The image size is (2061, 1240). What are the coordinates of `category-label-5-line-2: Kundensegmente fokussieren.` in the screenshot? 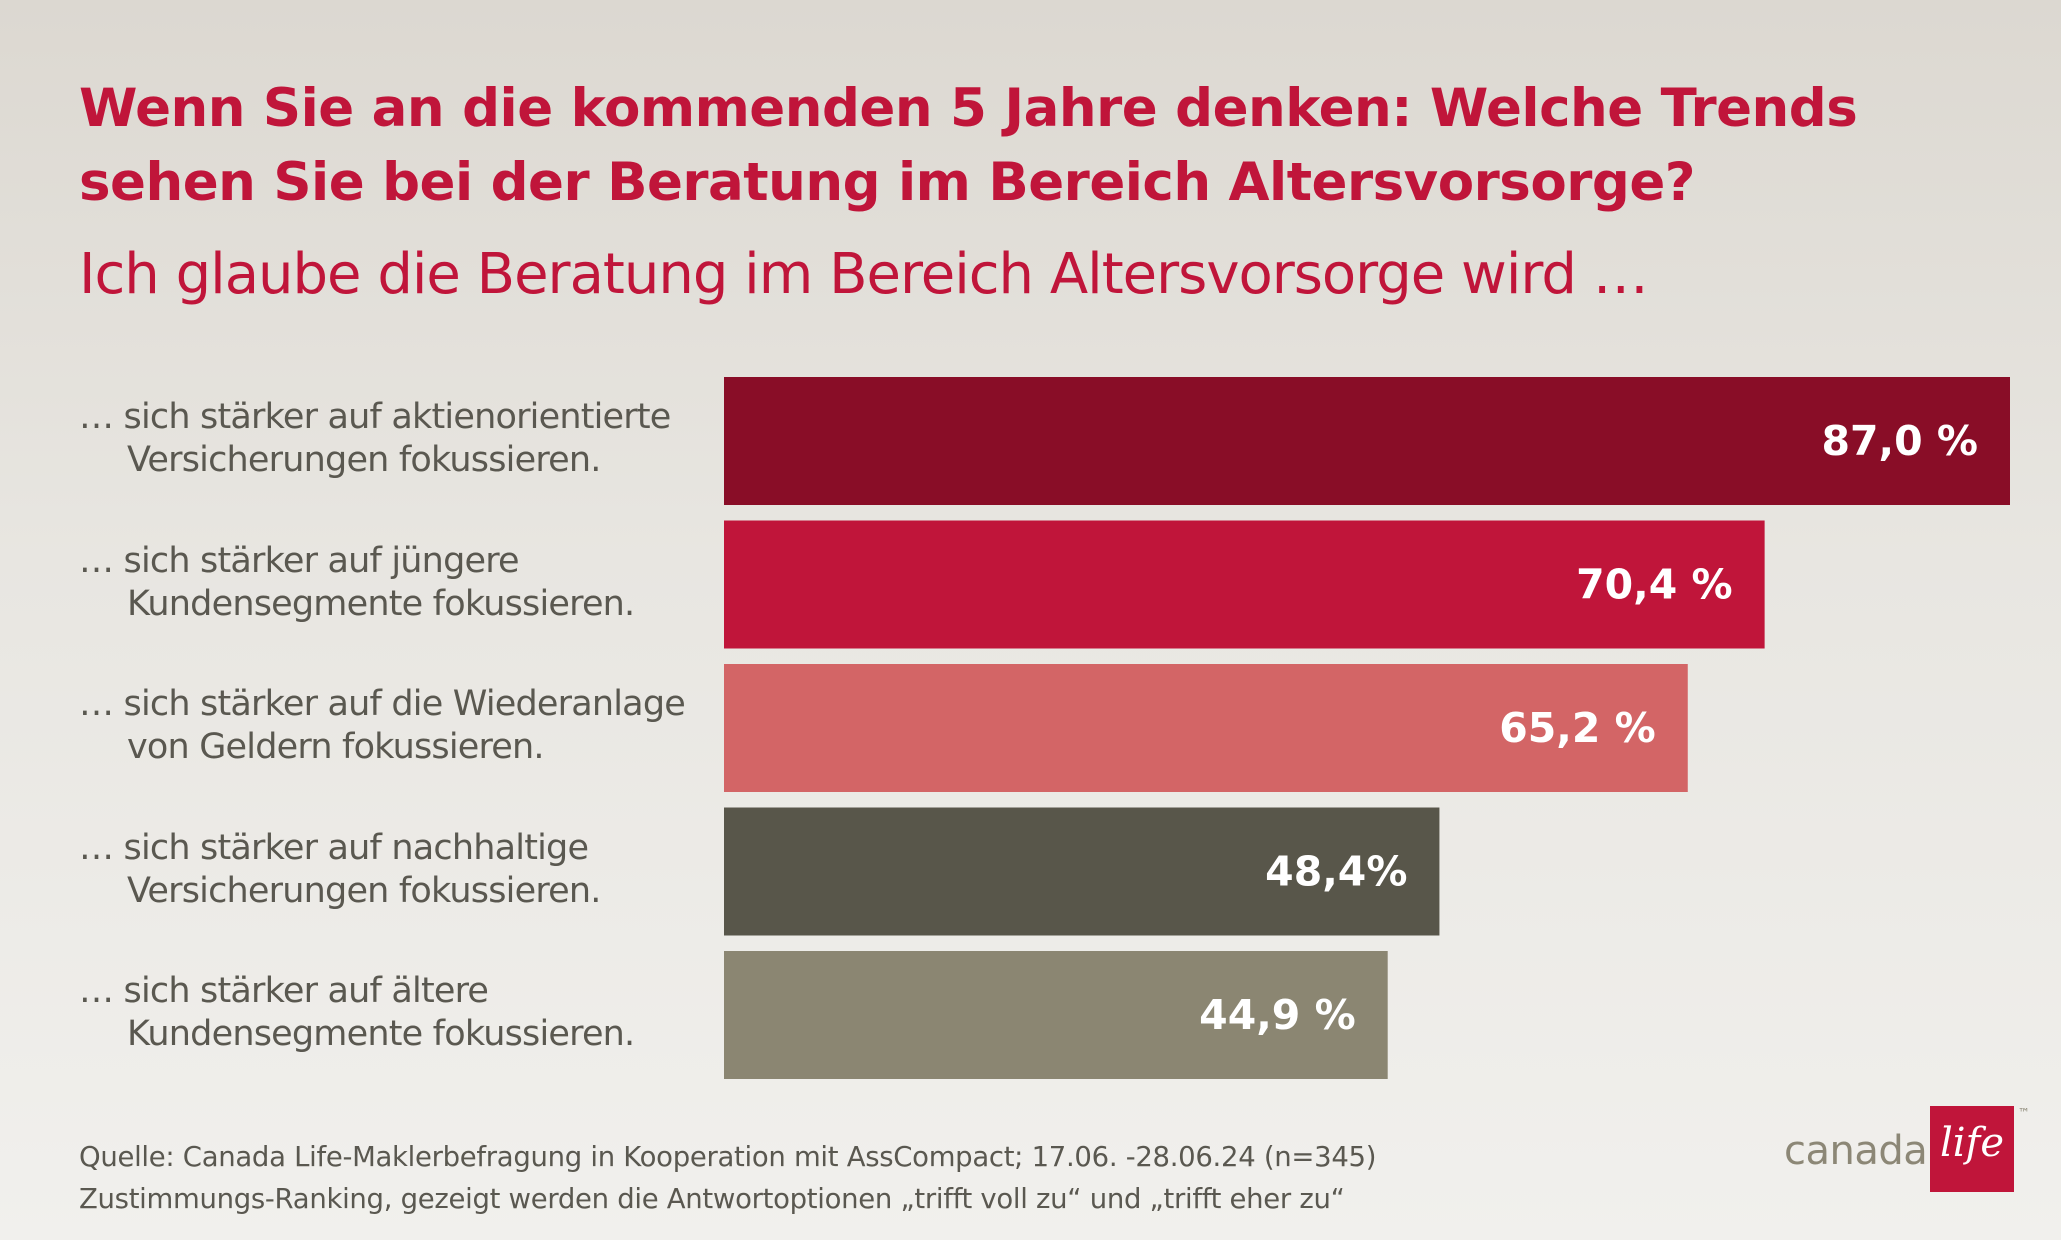 It's located at (381, 1034).